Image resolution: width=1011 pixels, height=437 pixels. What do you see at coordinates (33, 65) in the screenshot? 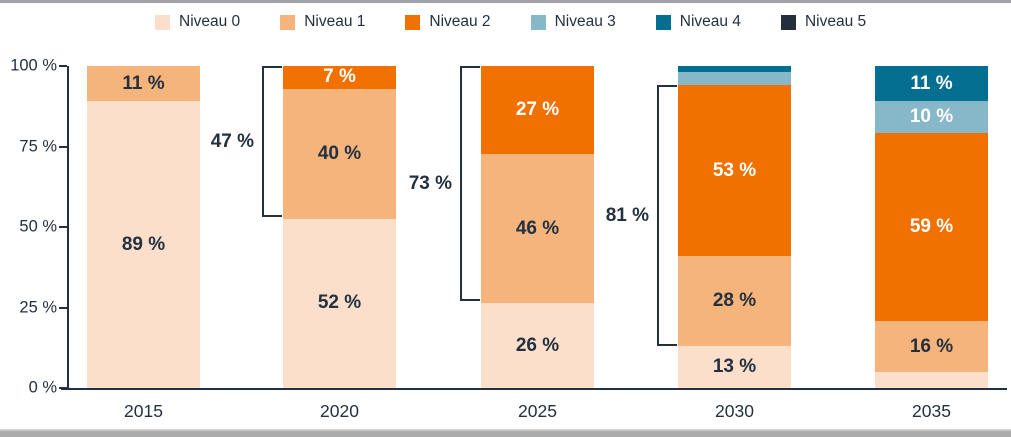
I see `y-tick-label: 100 %` at bounding box center [33, 65].